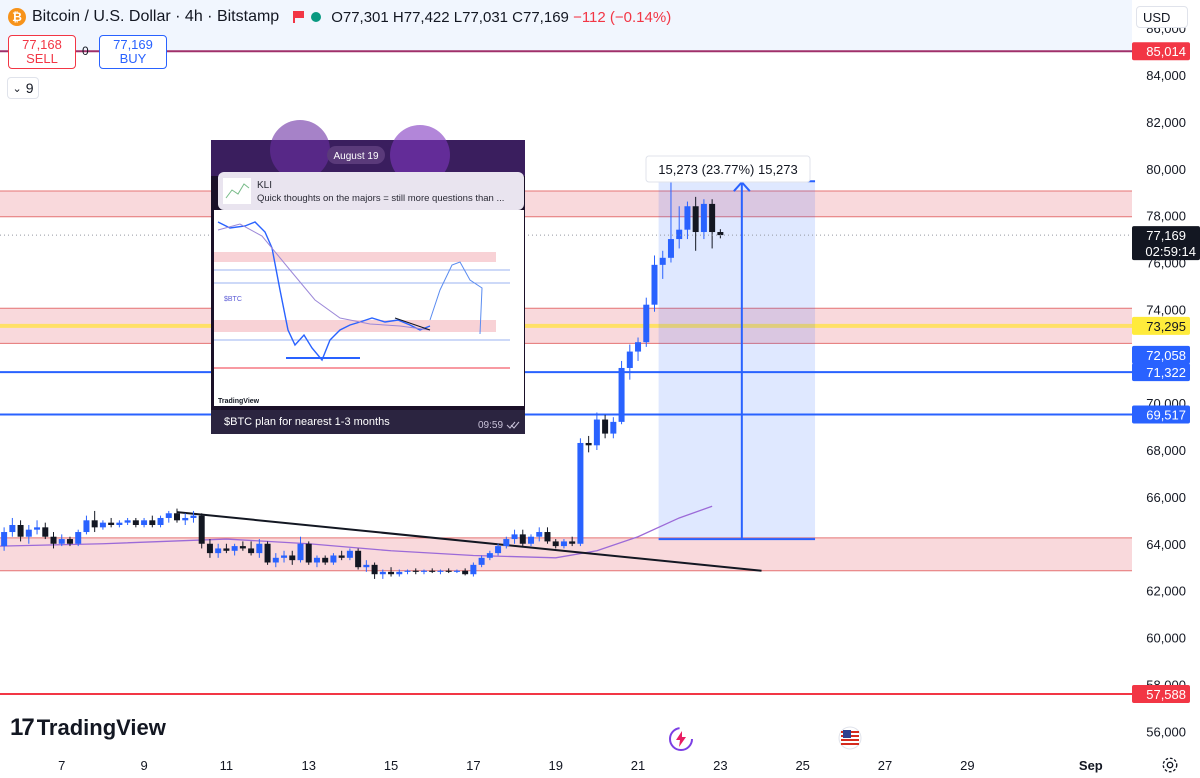  What do you see at coordinates (490, 425) in the screenshot?
I see `inset-time: 09:59` at bounding box center [490, 425].